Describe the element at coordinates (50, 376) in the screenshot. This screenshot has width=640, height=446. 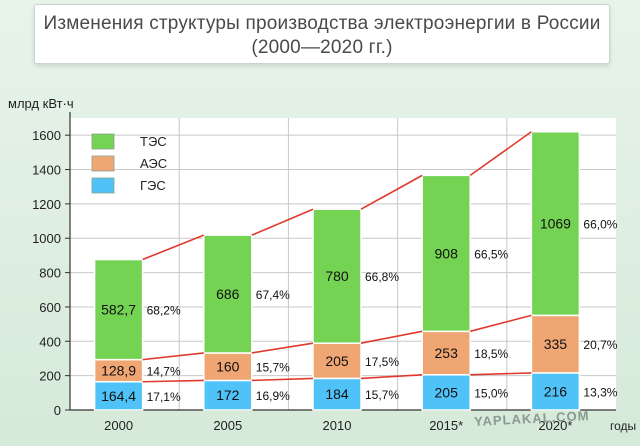
I see `y-tick-label: 200` at that location.